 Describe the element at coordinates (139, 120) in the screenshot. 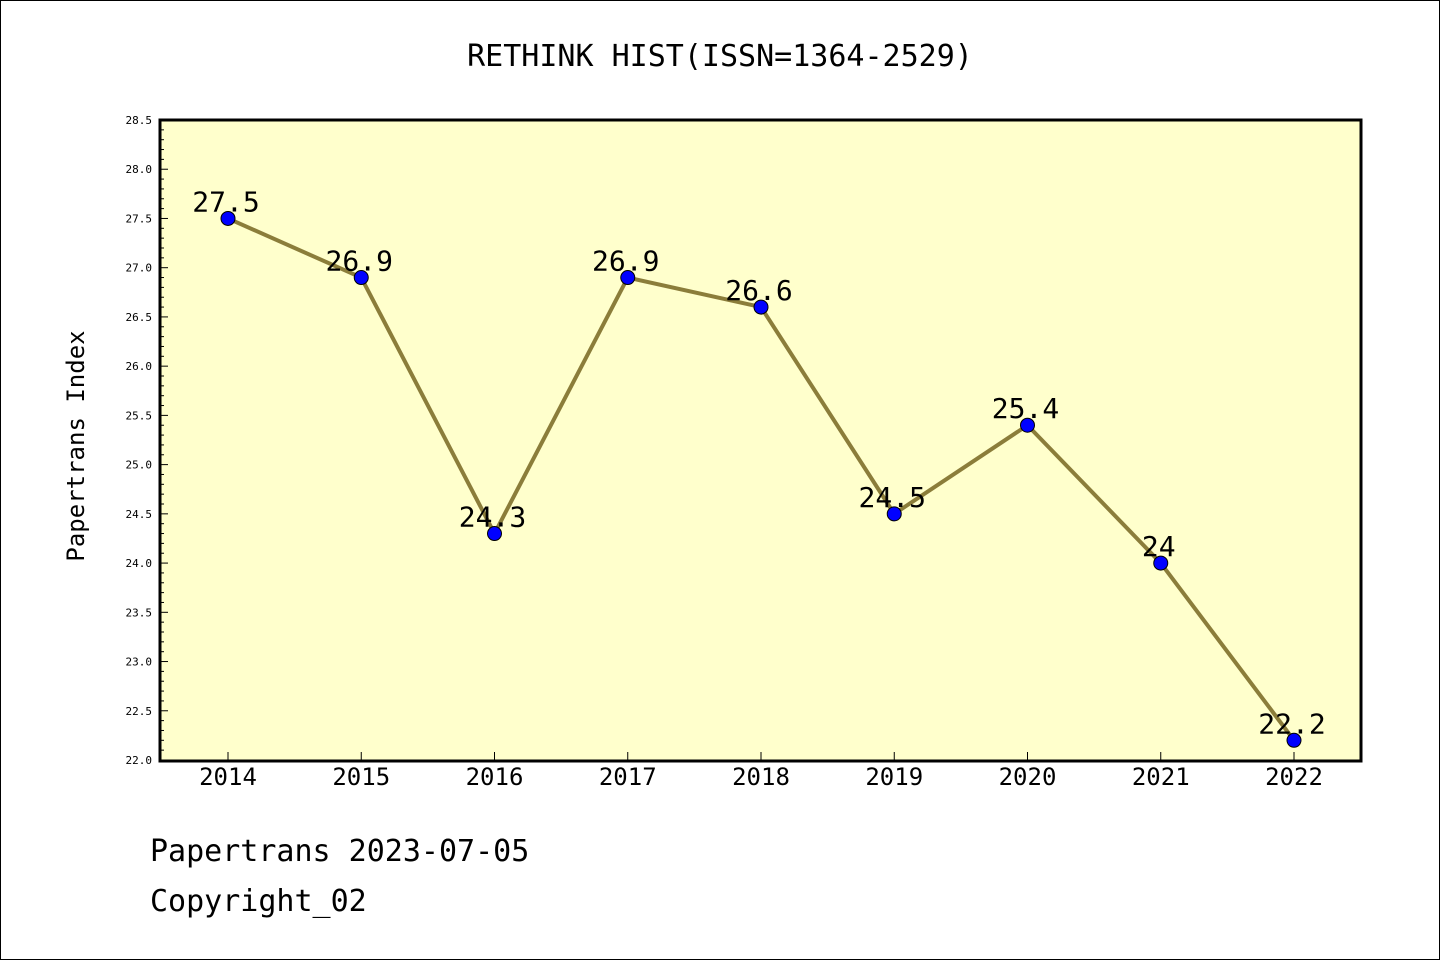

I see `y-tick-label: 28.5` at that location.